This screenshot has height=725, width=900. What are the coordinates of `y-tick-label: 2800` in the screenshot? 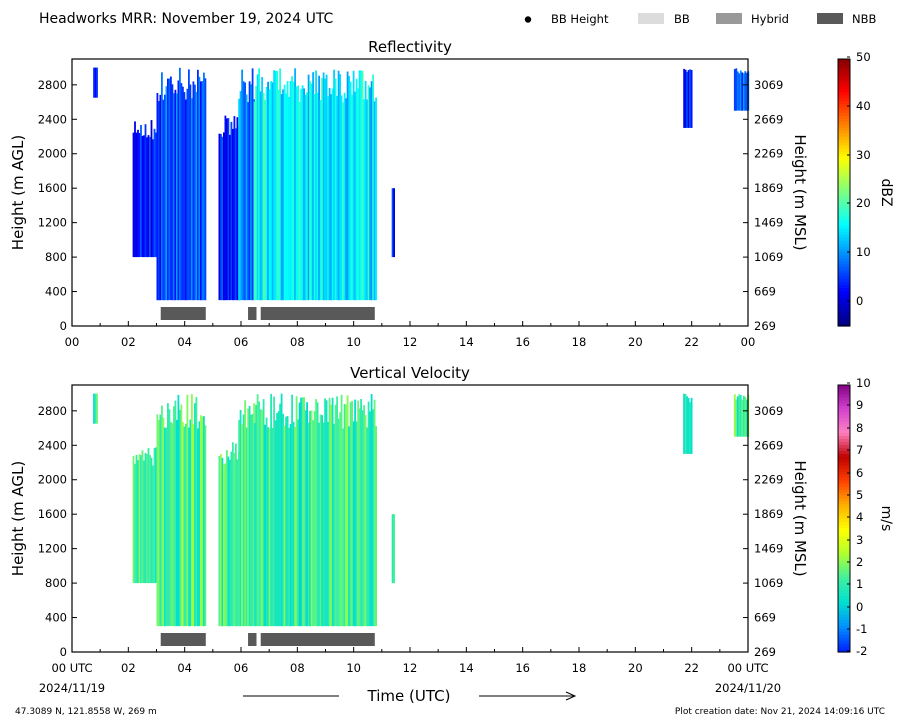 It's located at (52, 85).